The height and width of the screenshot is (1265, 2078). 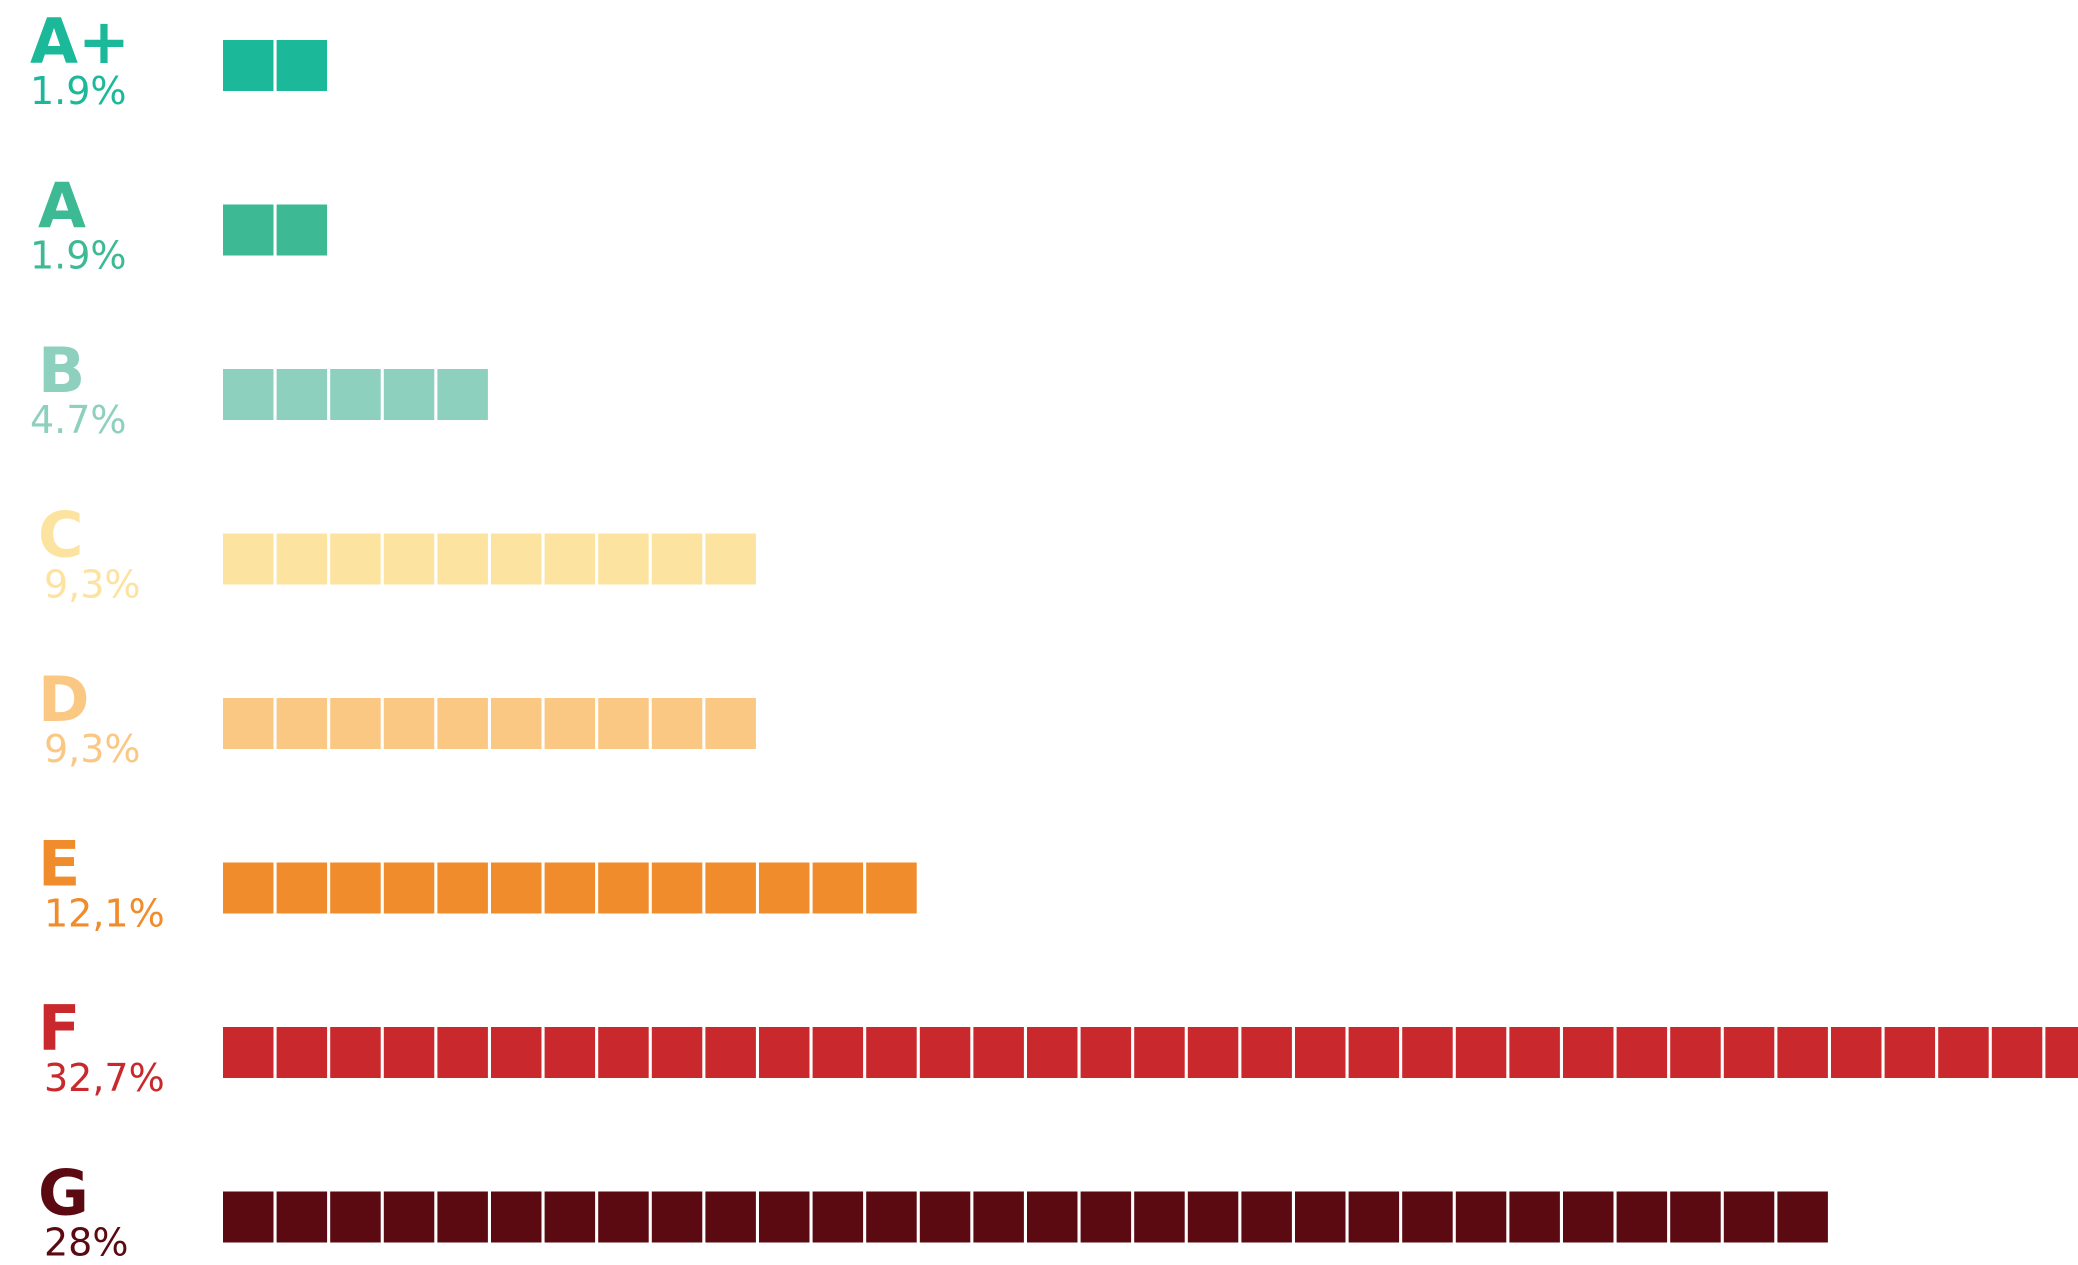 What do you see at coordinates (80, 41) in the screenshot?
I see `grade-label-aplus: A+` at bounding box center [80, 41].